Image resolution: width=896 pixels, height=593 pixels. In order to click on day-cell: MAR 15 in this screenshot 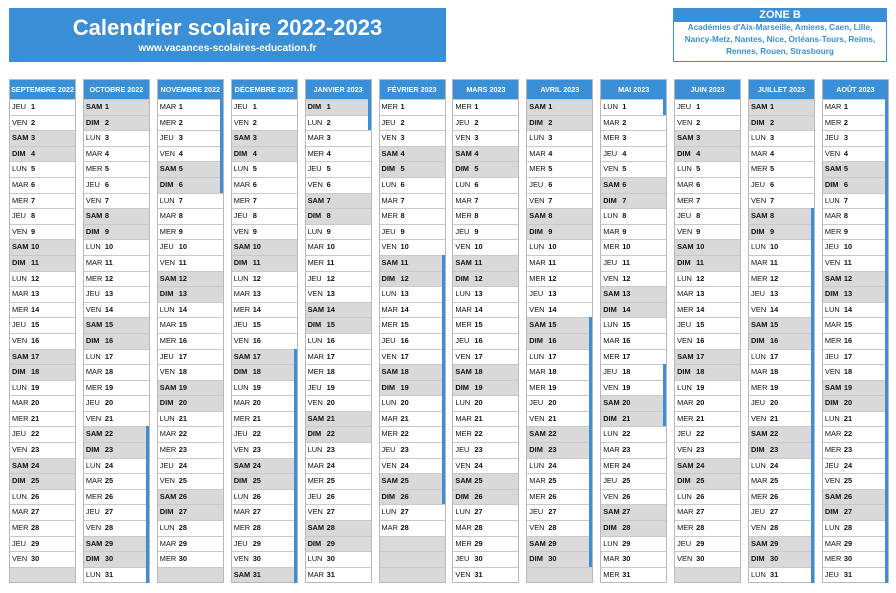, I will do `click(190, 325)`.